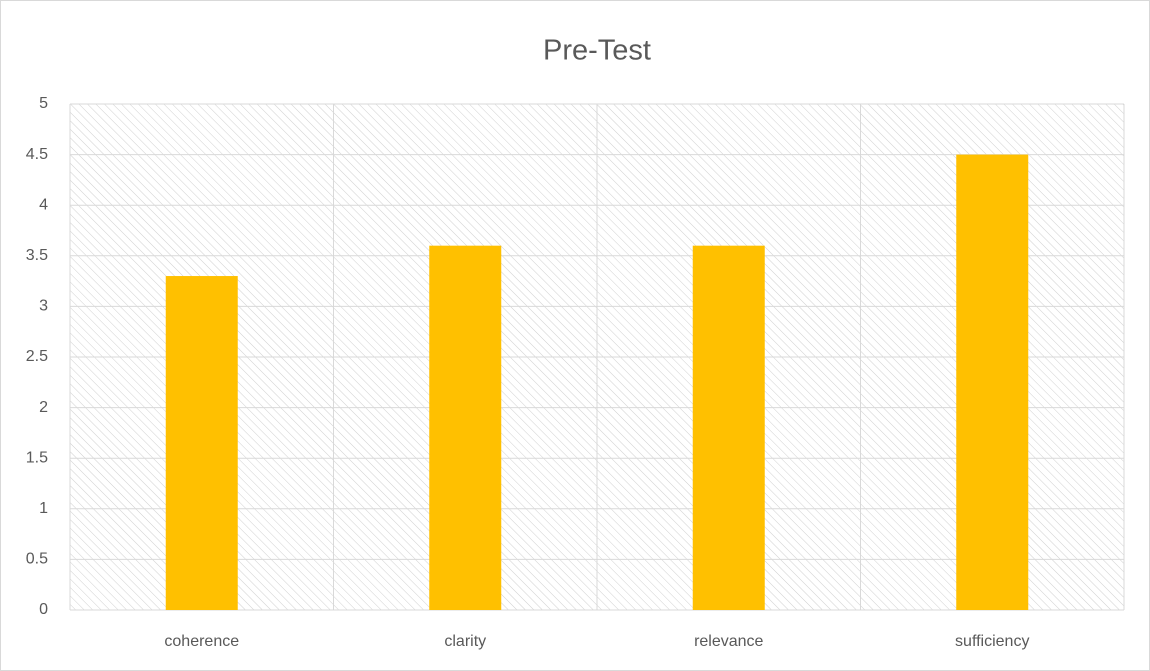 This screenshot has width=1150, height=671. What do you see at coordinates (43, 306) in the screenshot?
I see `y-tick-label: 3` at bounding box center [43, 306].